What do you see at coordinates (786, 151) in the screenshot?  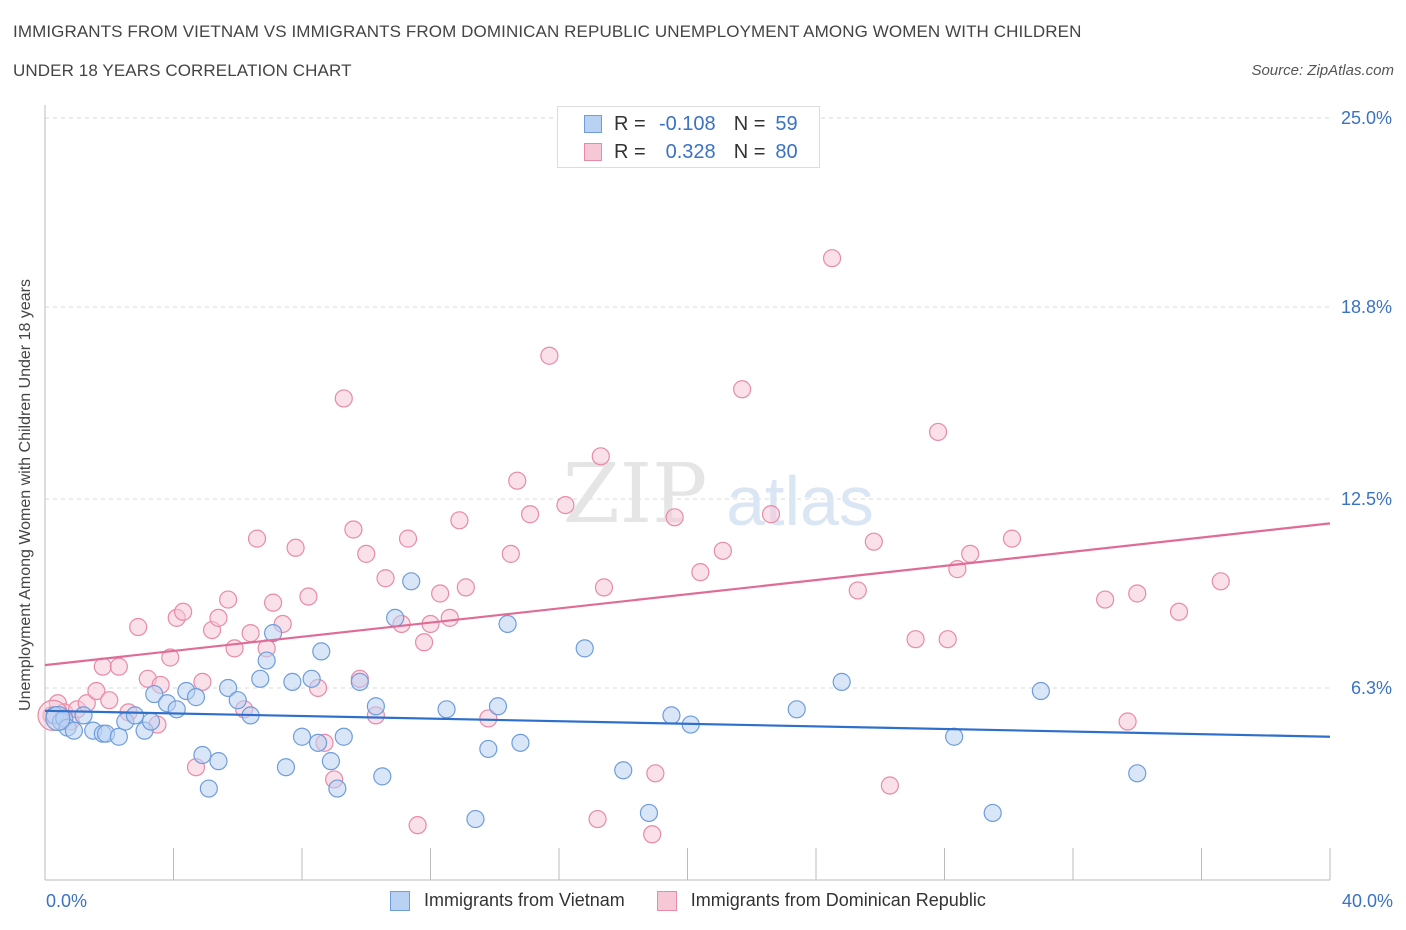 I see `legend-n-value-dominican: 80` at bounding box center [786, 151].